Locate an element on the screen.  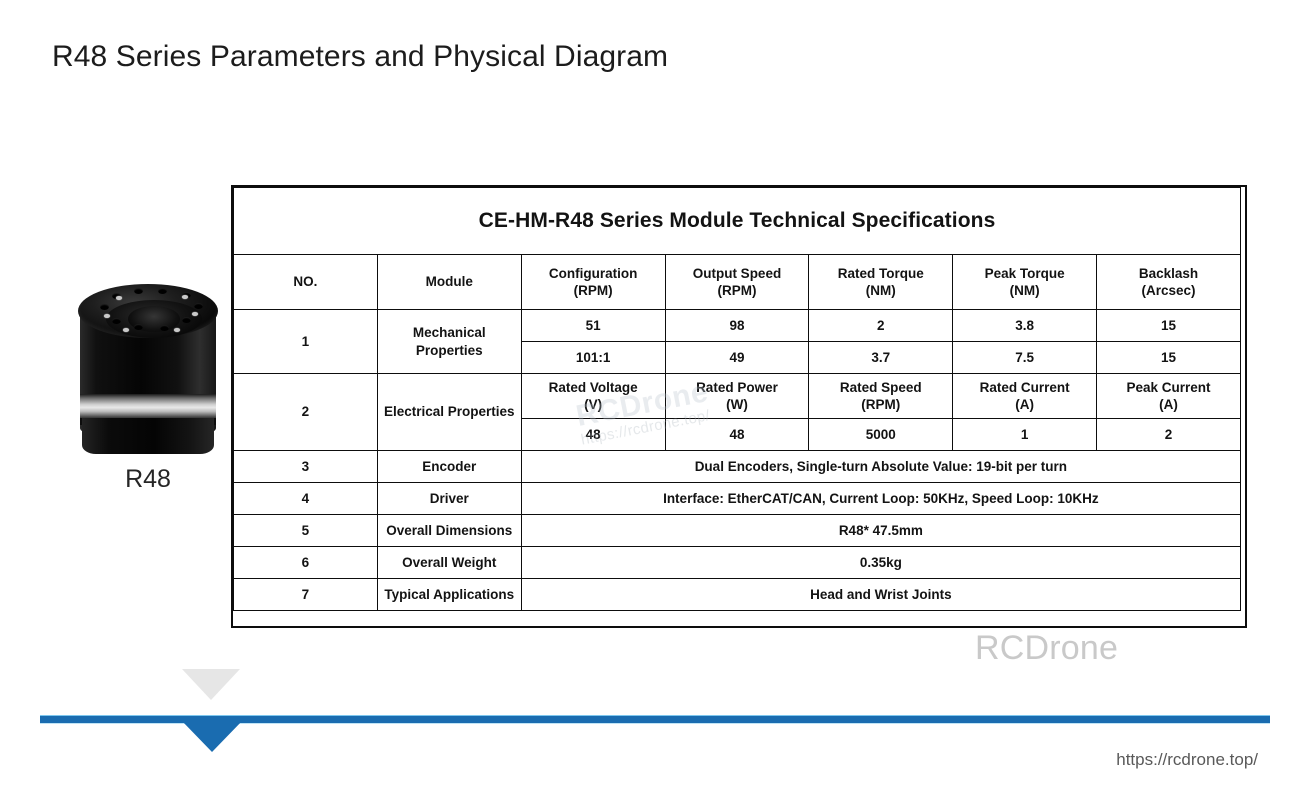
table-row: 101:1 49 3.7 7.5 15 is located at coordinates (737, 357).